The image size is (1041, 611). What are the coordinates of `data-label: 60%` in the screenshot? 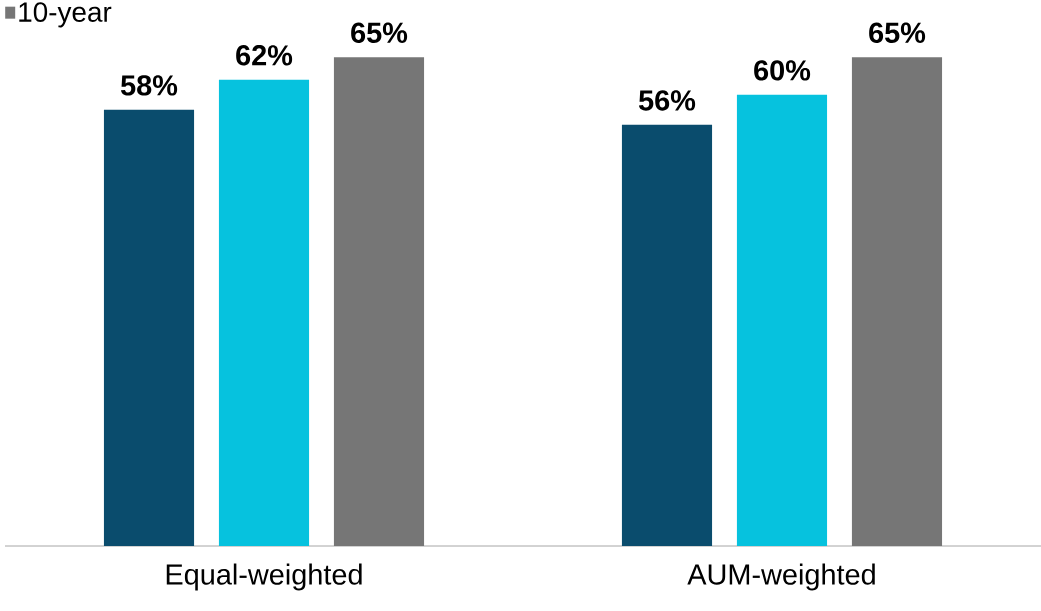 It's located at (782, 70).